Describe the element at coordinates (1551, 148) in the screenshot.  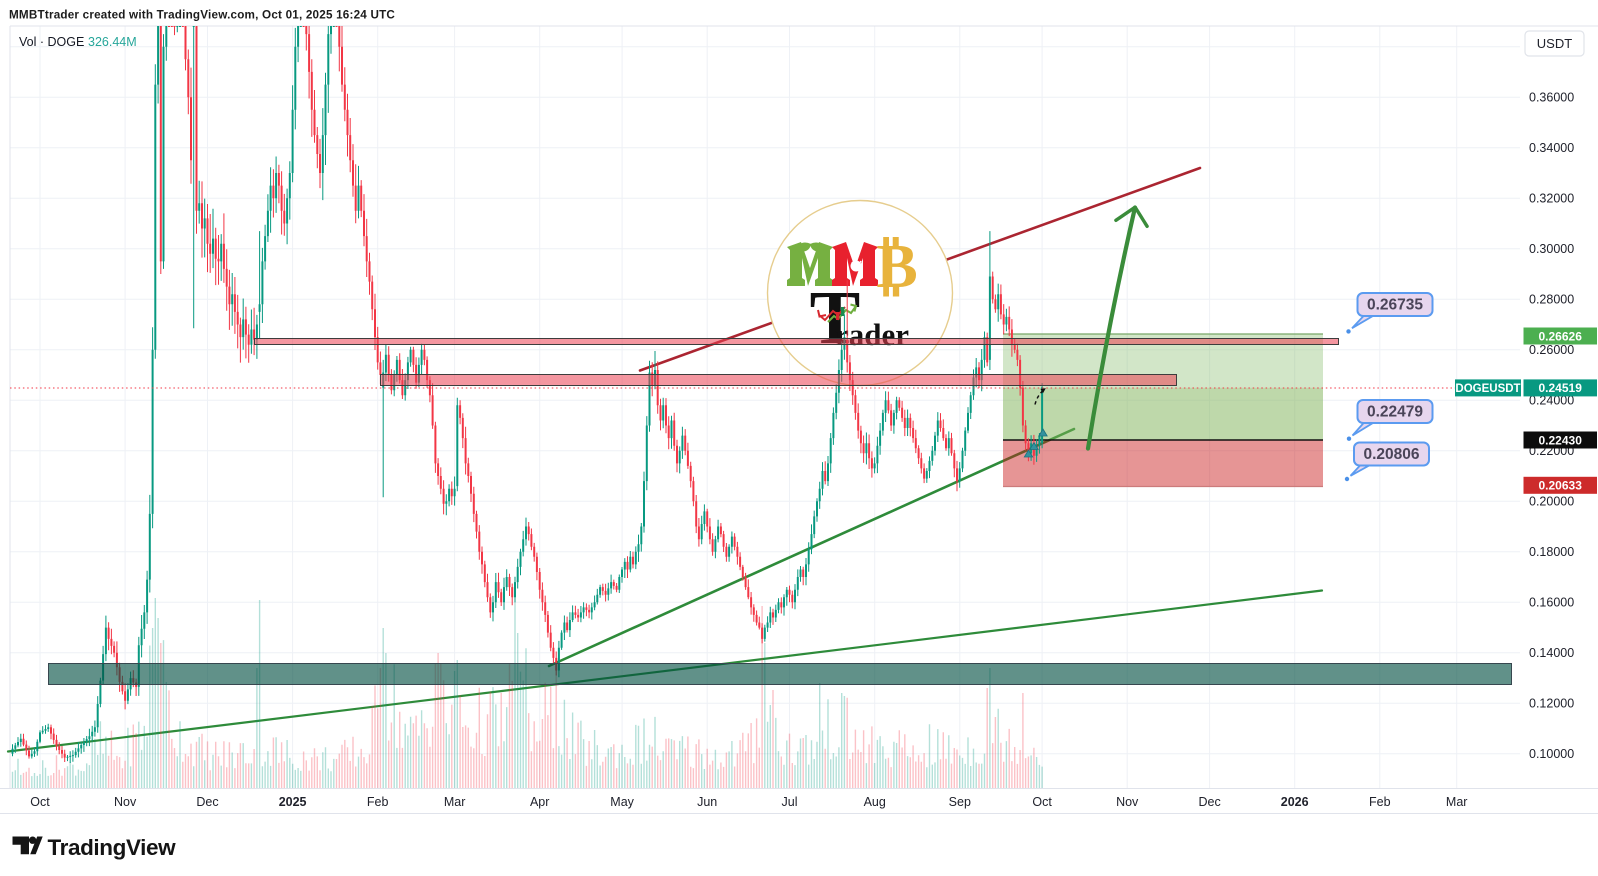
I see `svg-text: 0.34000` at that location.